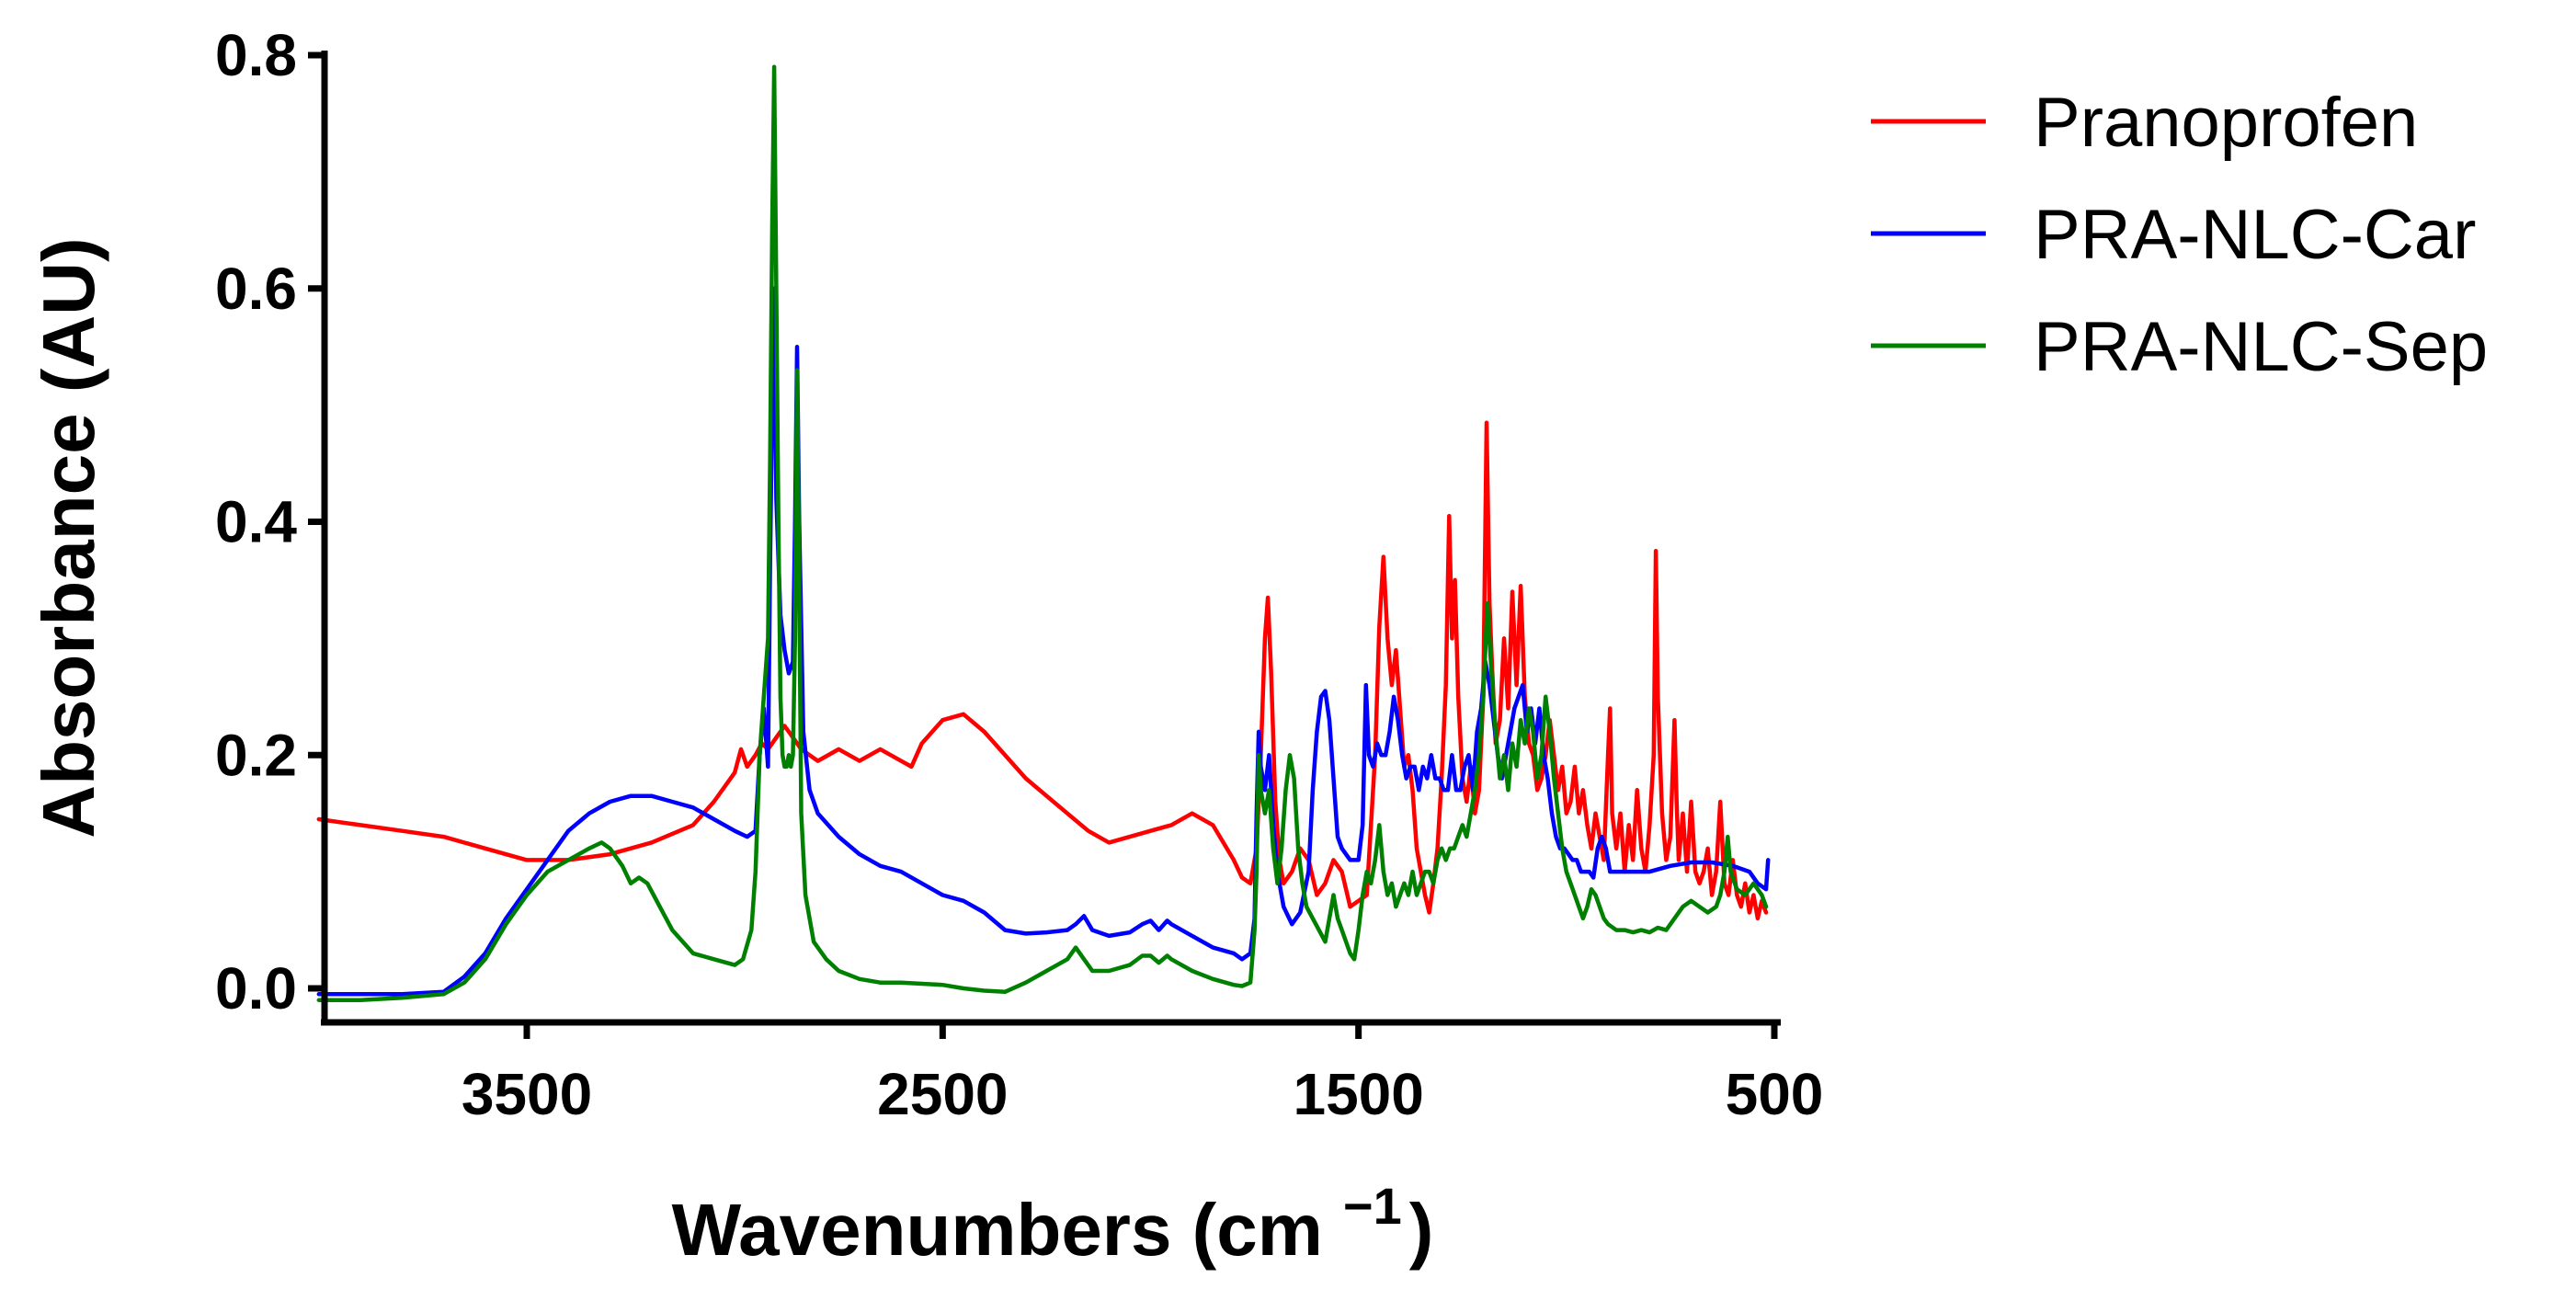  What do you see at coordinates (256, 988) in the screenshot?
I see `y-tick-label: 0.0` at bounding box center [256, 988].